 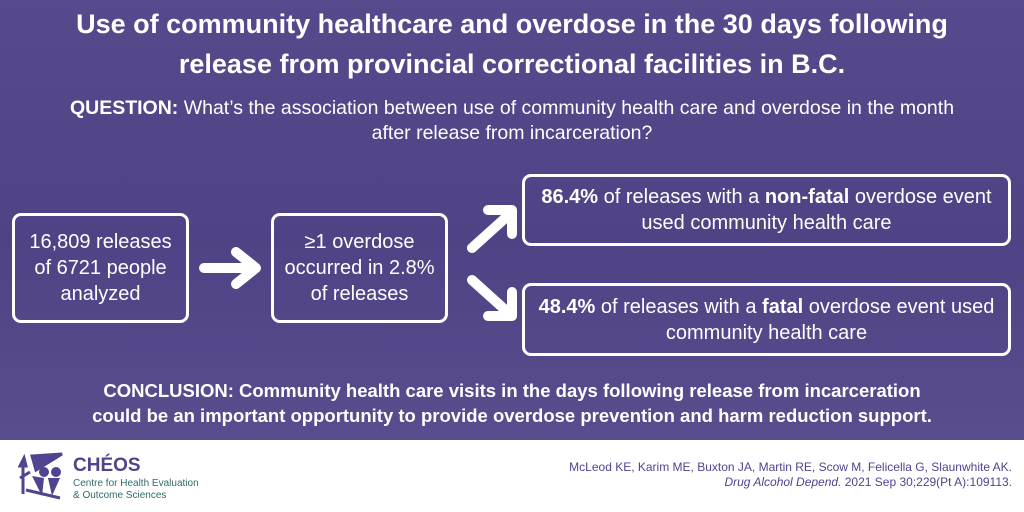 I want to click on cheos-logo-icon, so click(x=40, y=476).